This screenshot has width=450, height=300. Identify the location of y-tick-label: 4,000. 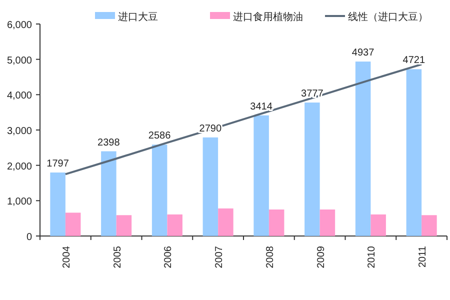
(19, 96).